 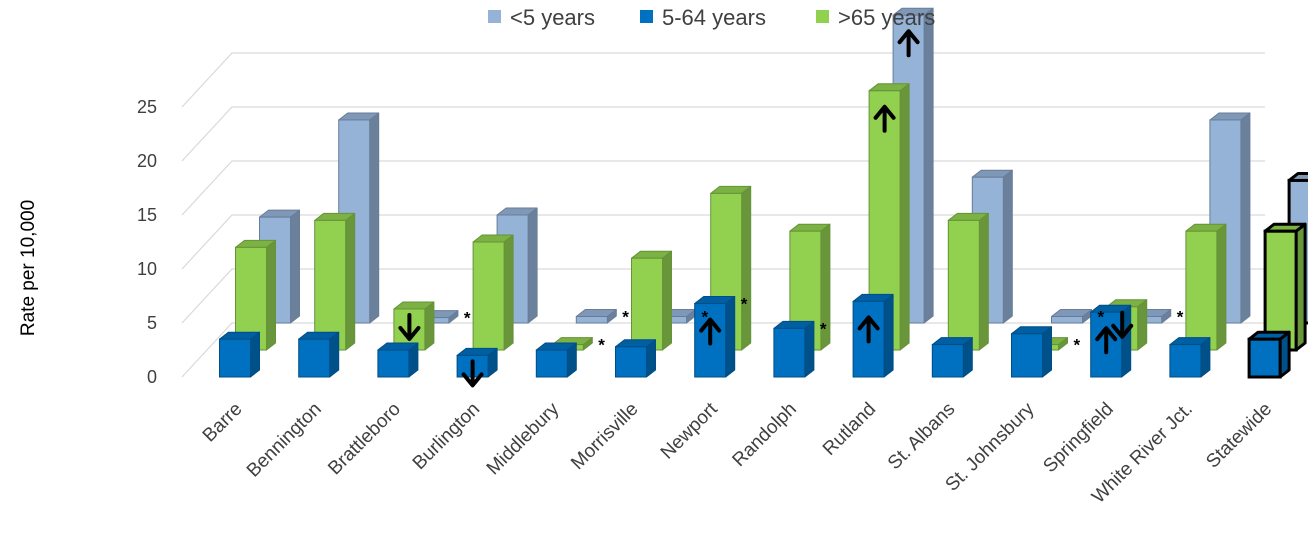 I want to click on bar-5-years-st-johnsbury, so click(x=1071, y=316).